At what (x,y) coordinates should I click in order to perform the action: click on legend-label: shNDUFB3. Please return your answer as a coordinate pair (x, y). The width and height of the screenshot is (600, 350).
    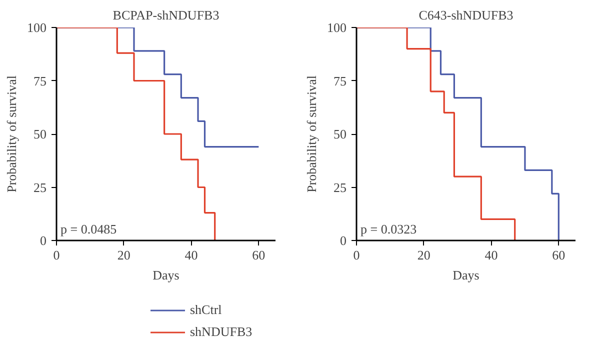
    Looking at the image, I should click on (221, 332).